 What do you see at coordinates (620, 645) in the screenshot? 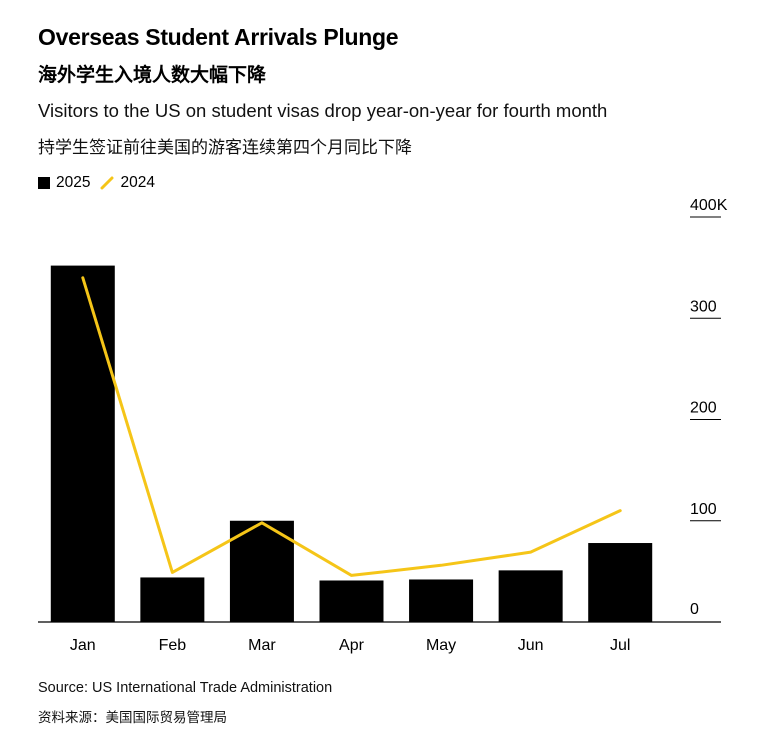
I see `x-tick-label: Jul` at bounding box center [620, 645].